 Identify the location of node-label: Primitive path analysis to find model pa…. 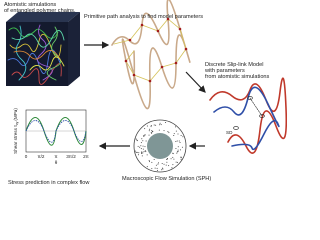
(143, 17).